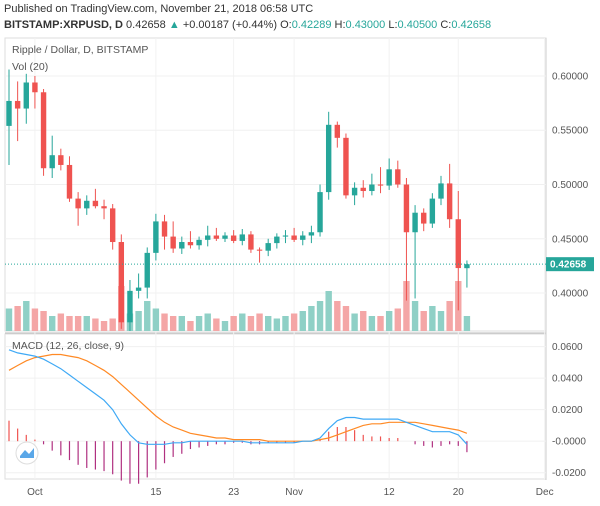 This screenshot has height=506, width=600. What do you see at coordinates (35, 492) in the screenshot?
I see `time-tick-label: Oct` at bounding box center [35, 492].